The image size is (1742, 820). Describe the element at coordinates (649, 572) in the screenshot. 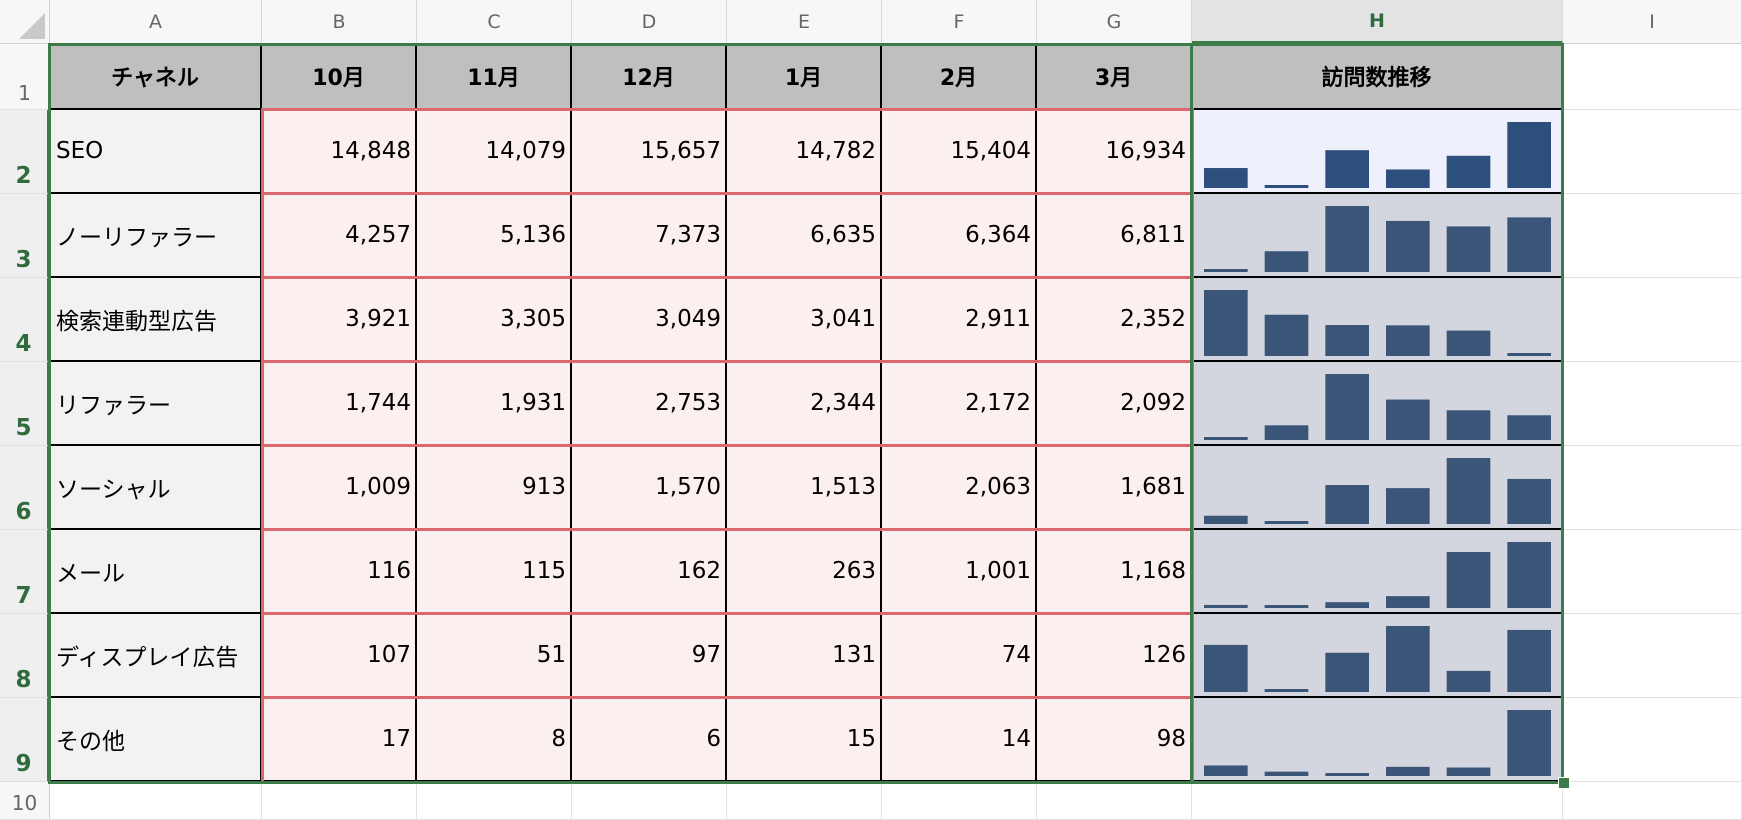

I see `value-cell: 162` at that location.